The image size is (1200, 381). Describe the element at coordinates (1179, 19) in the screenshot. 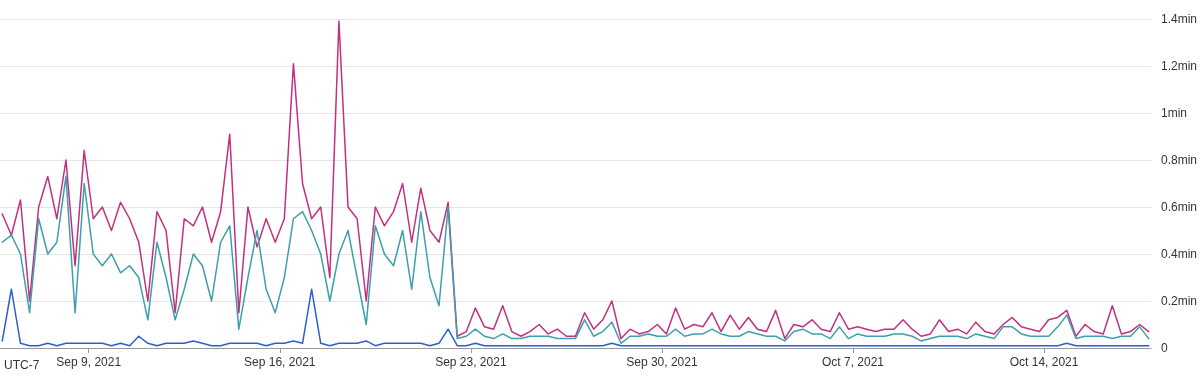

I see `y-tick-label: 1.4min` at that location.